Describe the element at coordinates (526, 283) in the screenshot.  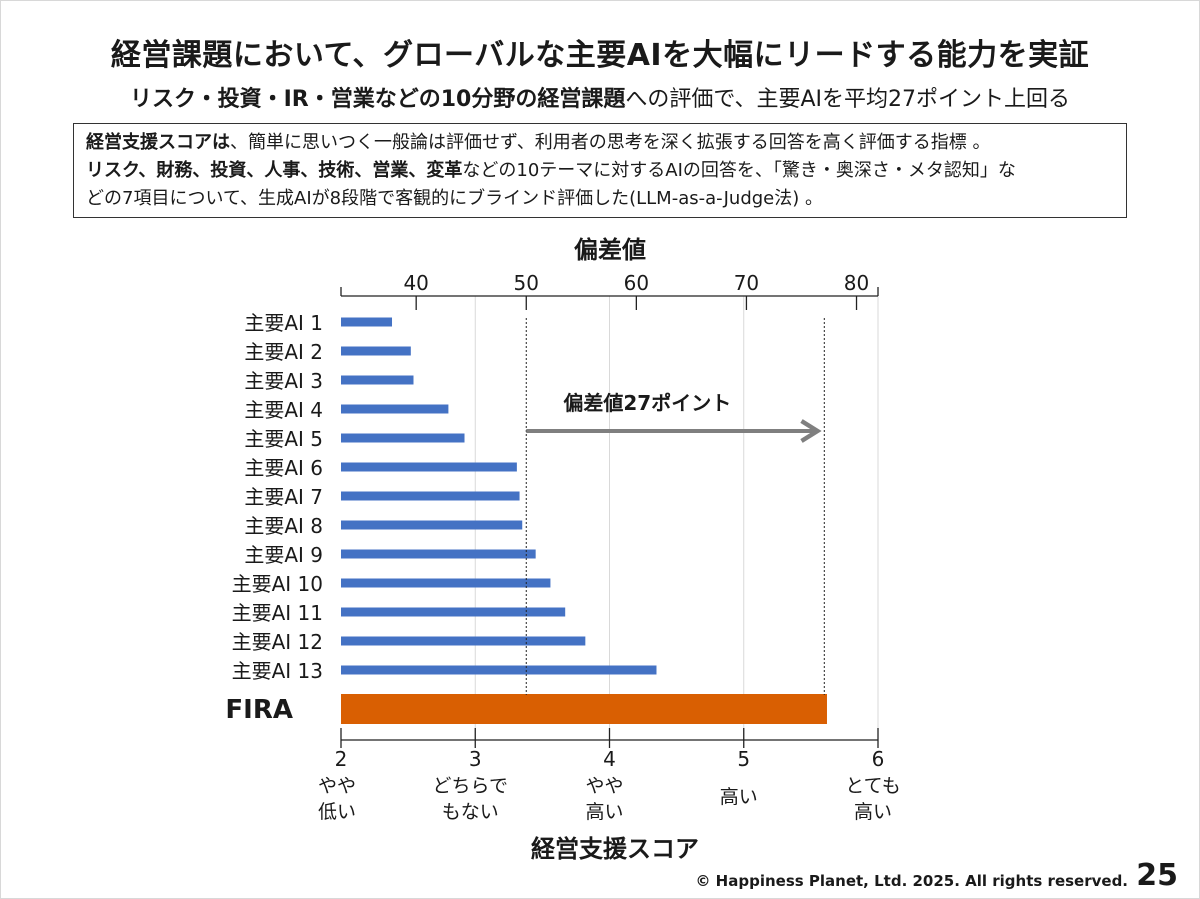
I see `top-axis-tick-label: 50` at that location.